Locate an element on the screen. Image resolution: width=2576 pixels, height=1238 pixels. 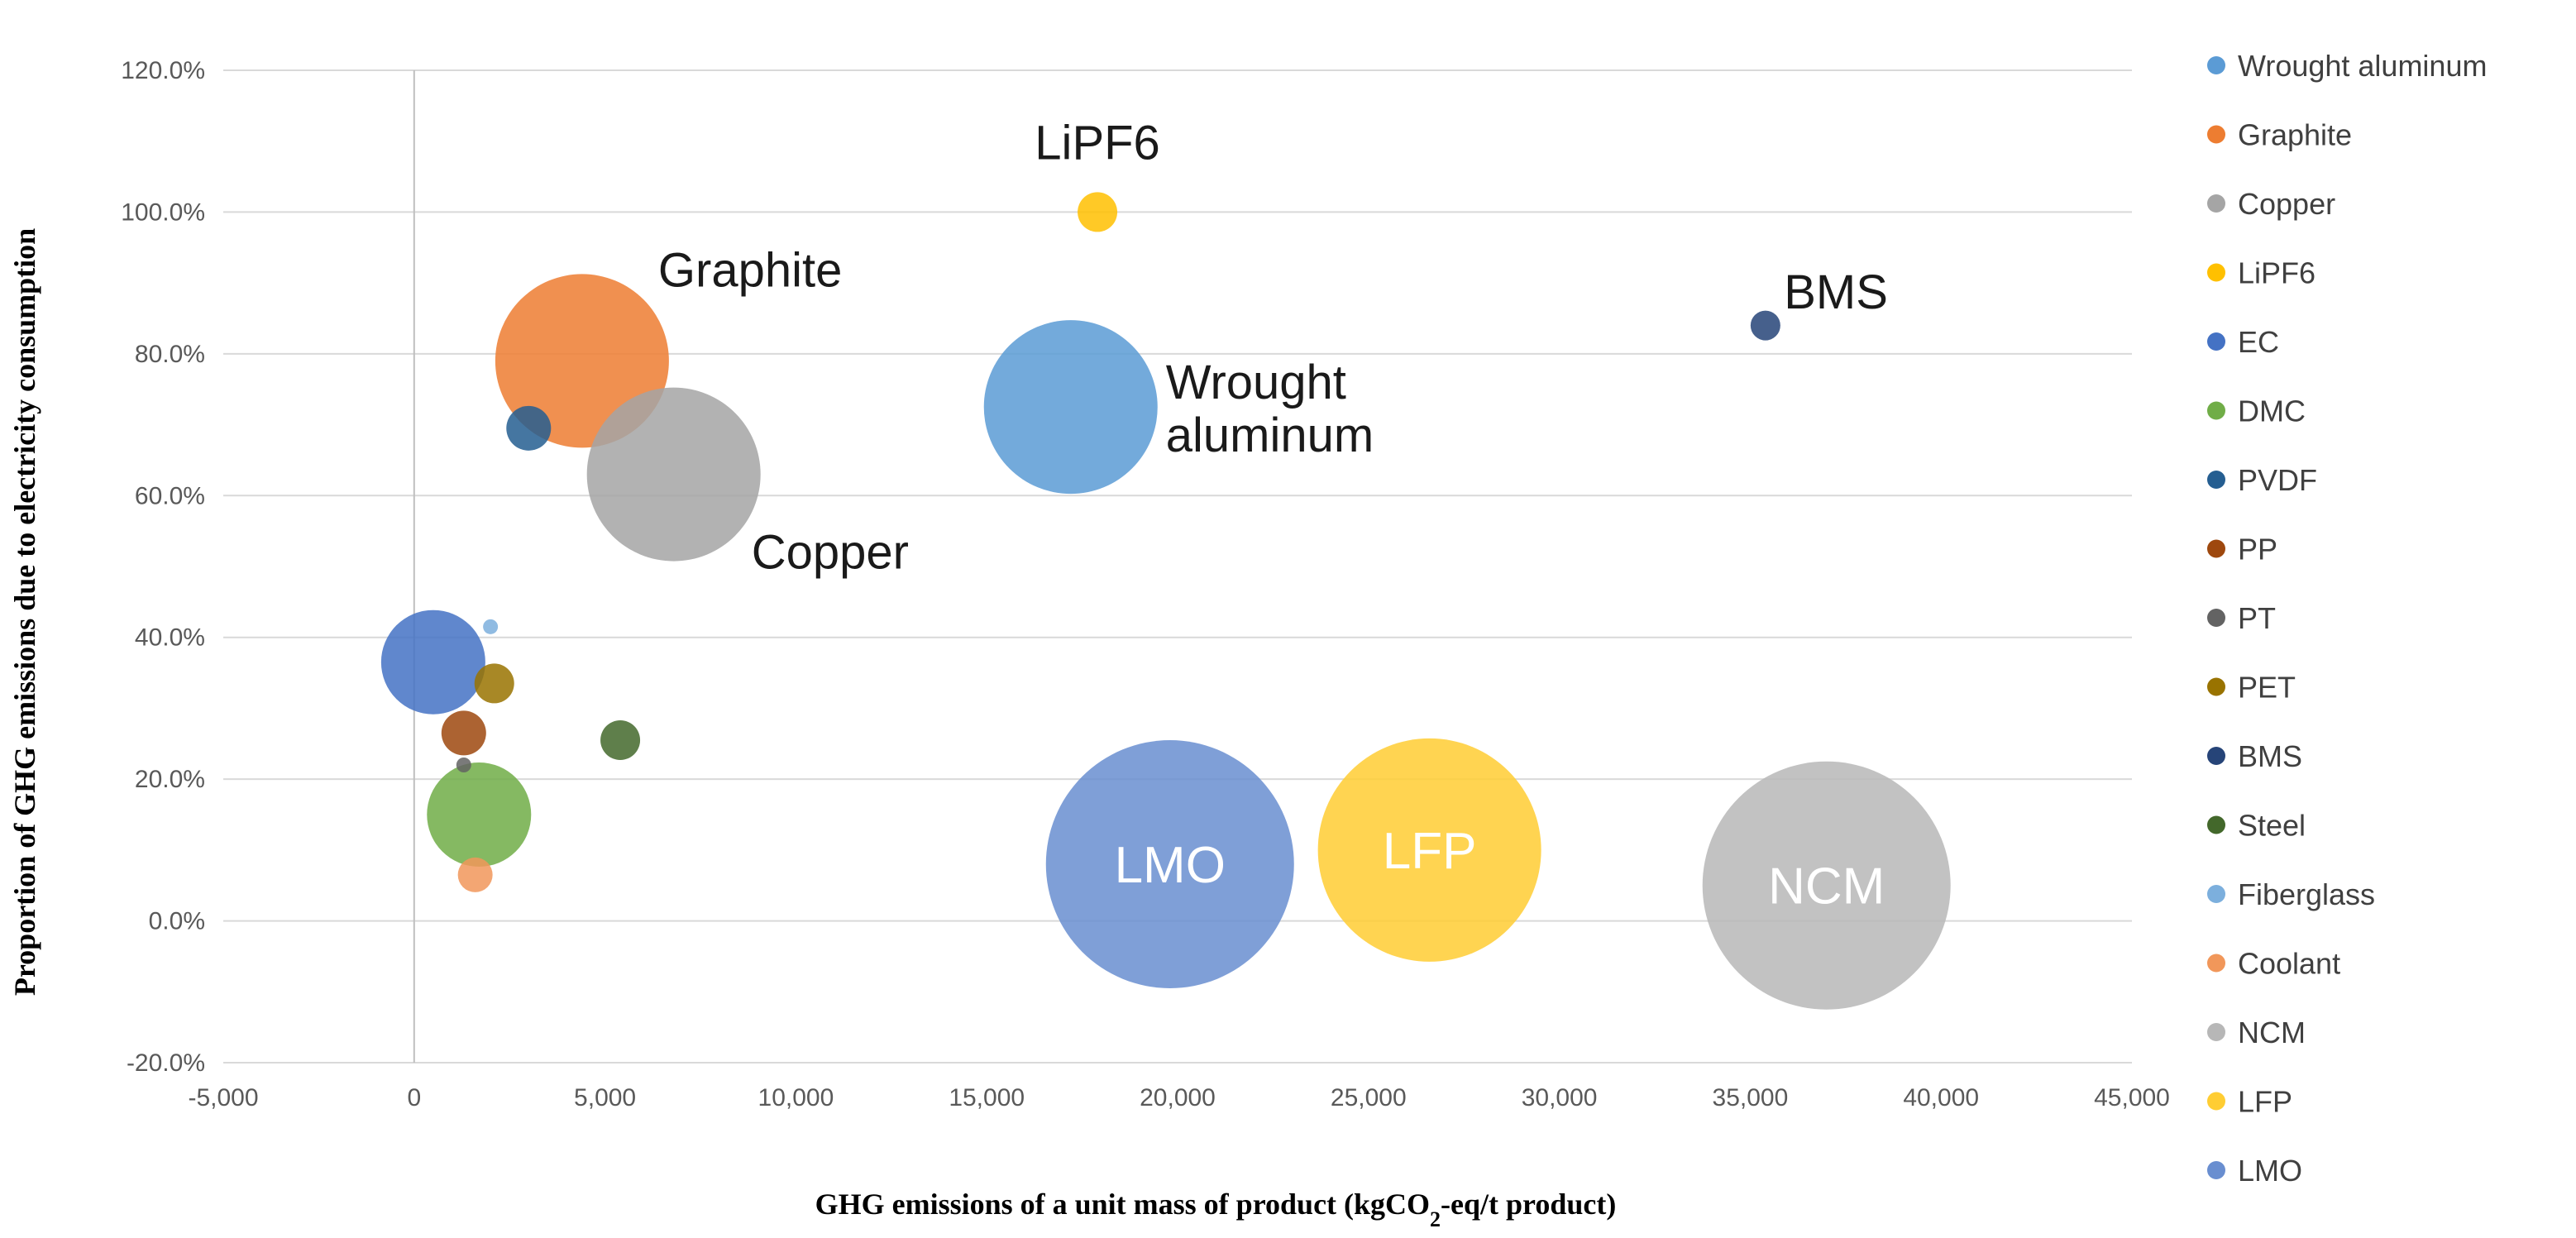
x-tick-label: 40,000 is located at coordinates (1941, 1097).